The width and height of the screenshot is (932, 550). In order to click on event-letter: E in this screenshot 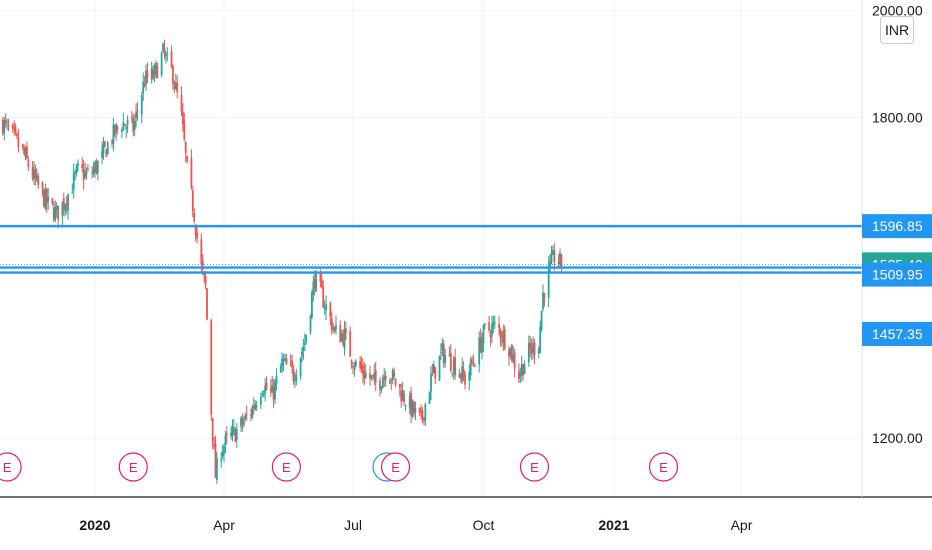, I will do `click(133, 467)`.